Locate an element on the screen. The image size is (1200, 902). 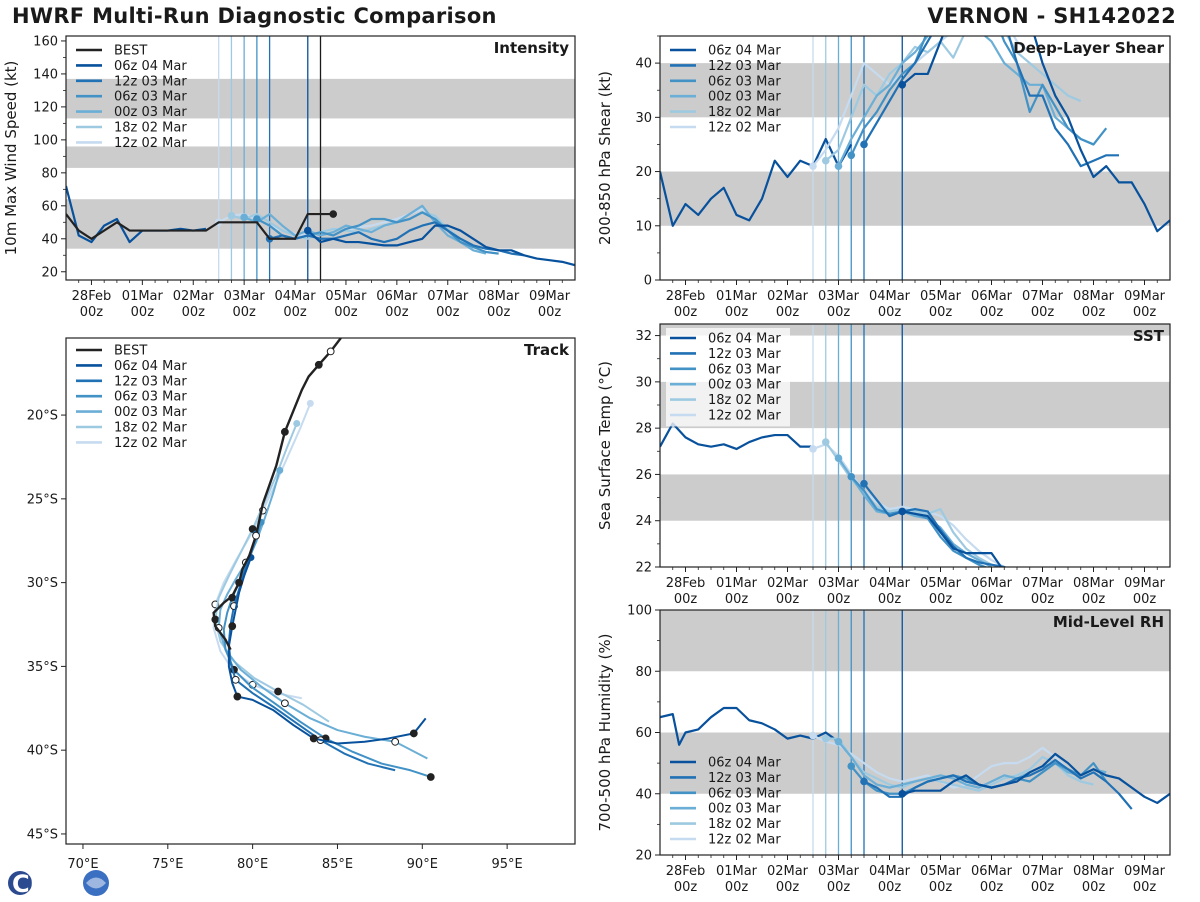
sst-series-12z-02-Mar is located at coordinates (908, 505).